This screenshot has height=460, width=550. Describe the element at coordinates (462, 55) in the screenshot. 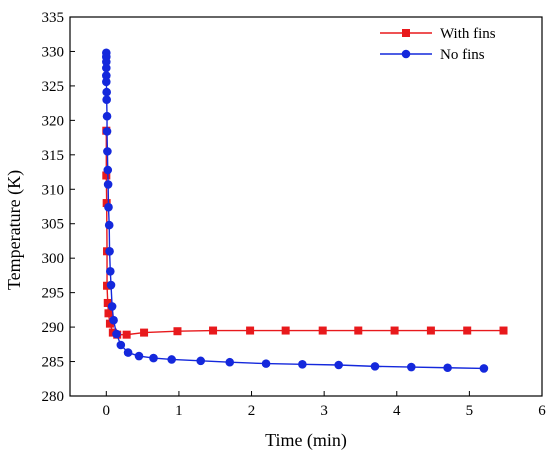

I see `legend-label-no-fins: No fins` at that location.